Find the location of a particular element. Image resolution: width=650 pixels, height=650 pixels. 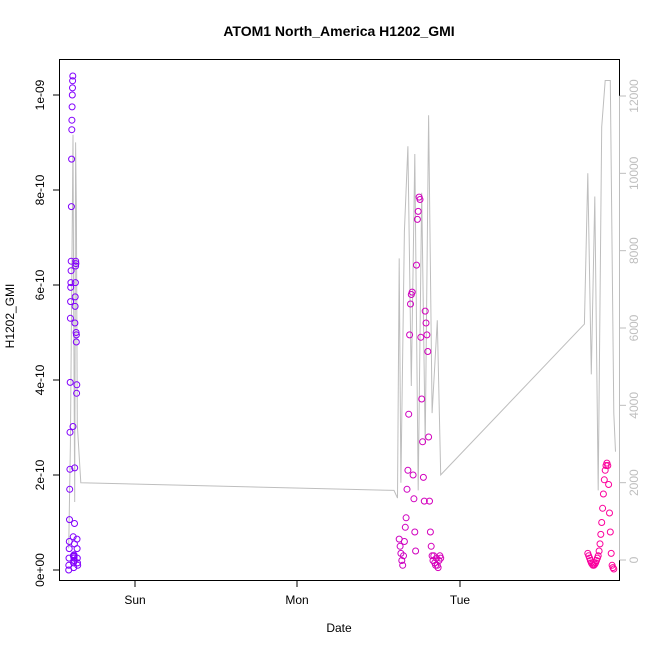

y-tick-label: 0e+00 is located at coordinates (40, 570).